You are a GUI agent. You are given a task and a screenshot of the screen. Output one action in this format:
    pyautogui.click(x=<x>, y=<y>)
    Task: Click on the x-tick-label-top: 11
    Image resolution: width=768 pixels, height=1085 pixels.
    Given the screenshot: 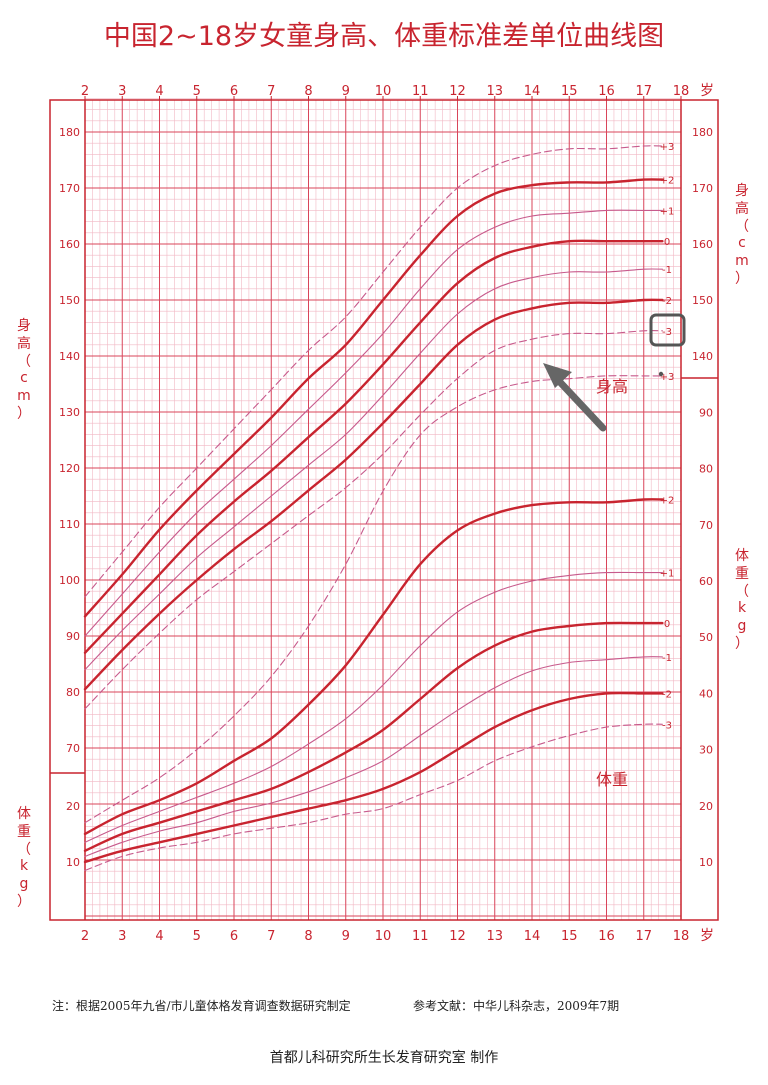 What is the action you would take?
    pyautogui.click(x=420, y=91)
    